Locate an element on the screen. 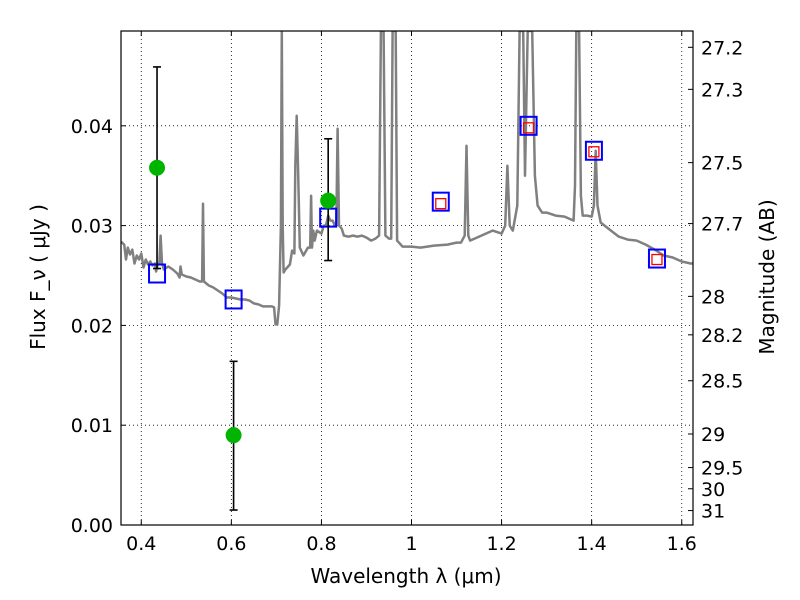 This screenshot has width=800, height=600. x-tick-label: 0.8 is located at coordinates (321, 544).